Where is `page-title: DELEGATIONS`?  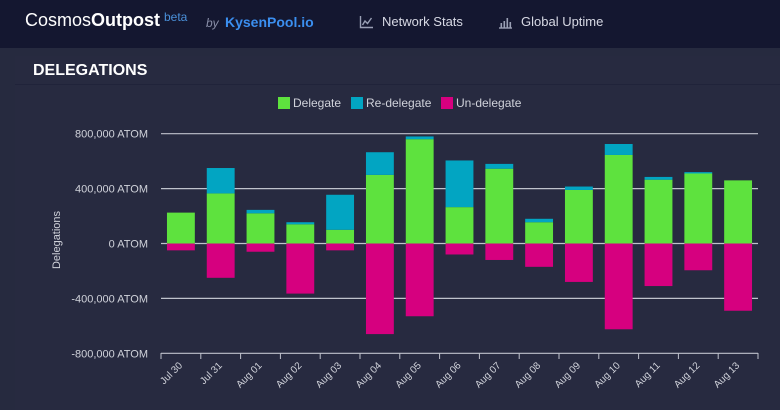 page-title: DELEGATIONS is located at coordinates (90, 70).